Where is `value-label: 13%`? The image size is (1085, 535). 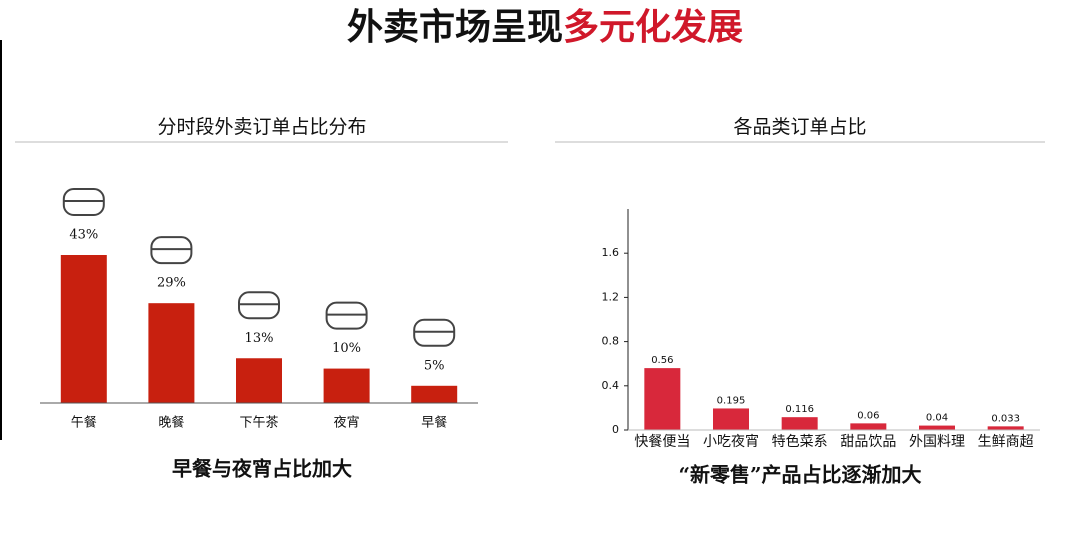 value-label: 13% is located at coordinates (259, 338).